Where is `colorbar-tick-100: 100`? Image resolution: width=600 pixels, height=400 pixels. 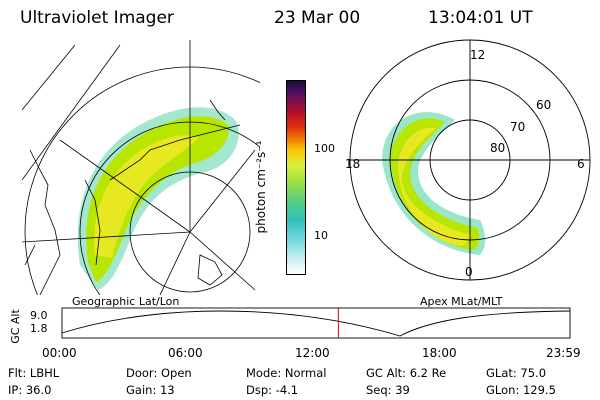
colorbar-tick-100: 100 is located at coordinates (324, 148).